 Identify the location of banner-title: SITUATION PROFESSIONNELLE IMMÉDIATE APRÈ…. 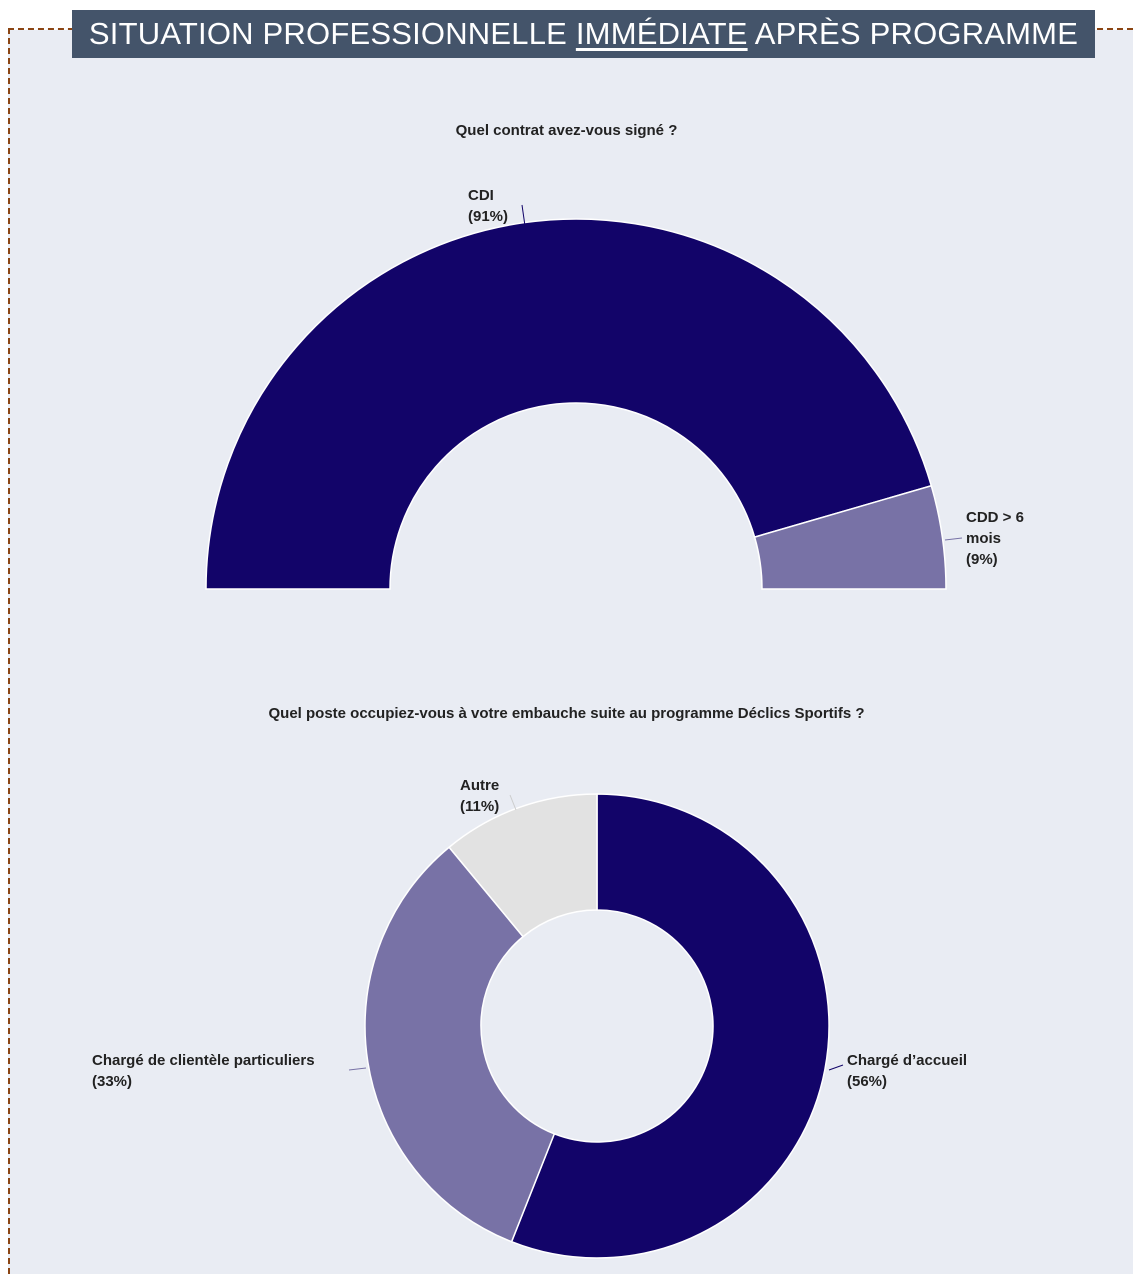
(583, 33).